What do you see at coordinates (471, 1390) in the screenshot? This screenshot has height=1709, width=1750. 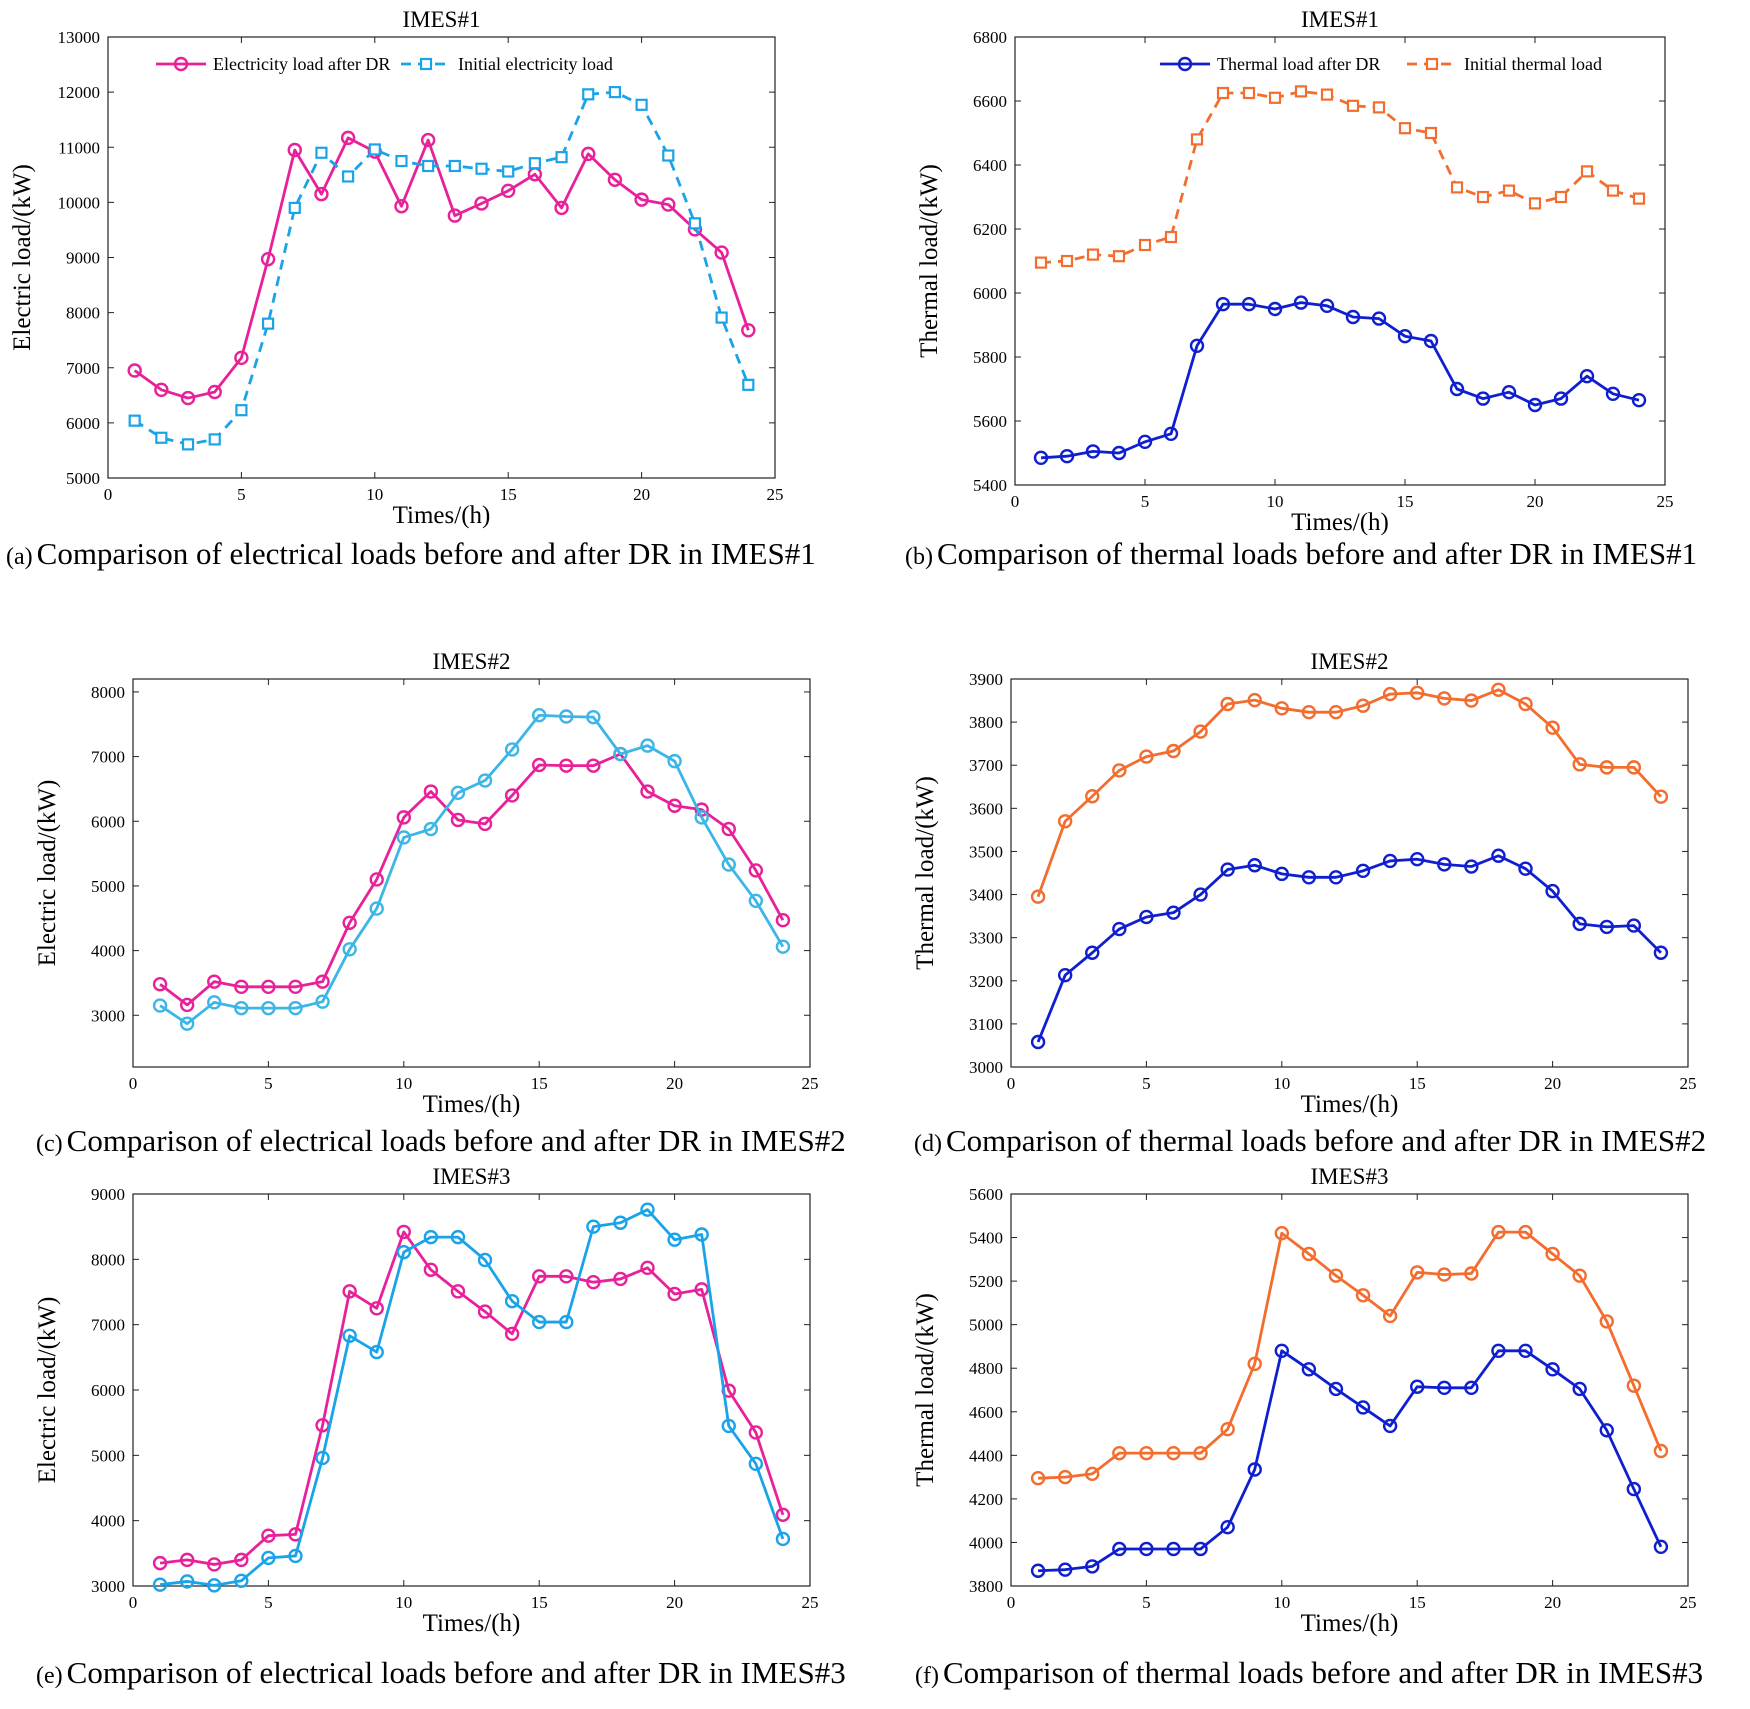 I see `plot-frame-e` at bounding box center [471, 1390].